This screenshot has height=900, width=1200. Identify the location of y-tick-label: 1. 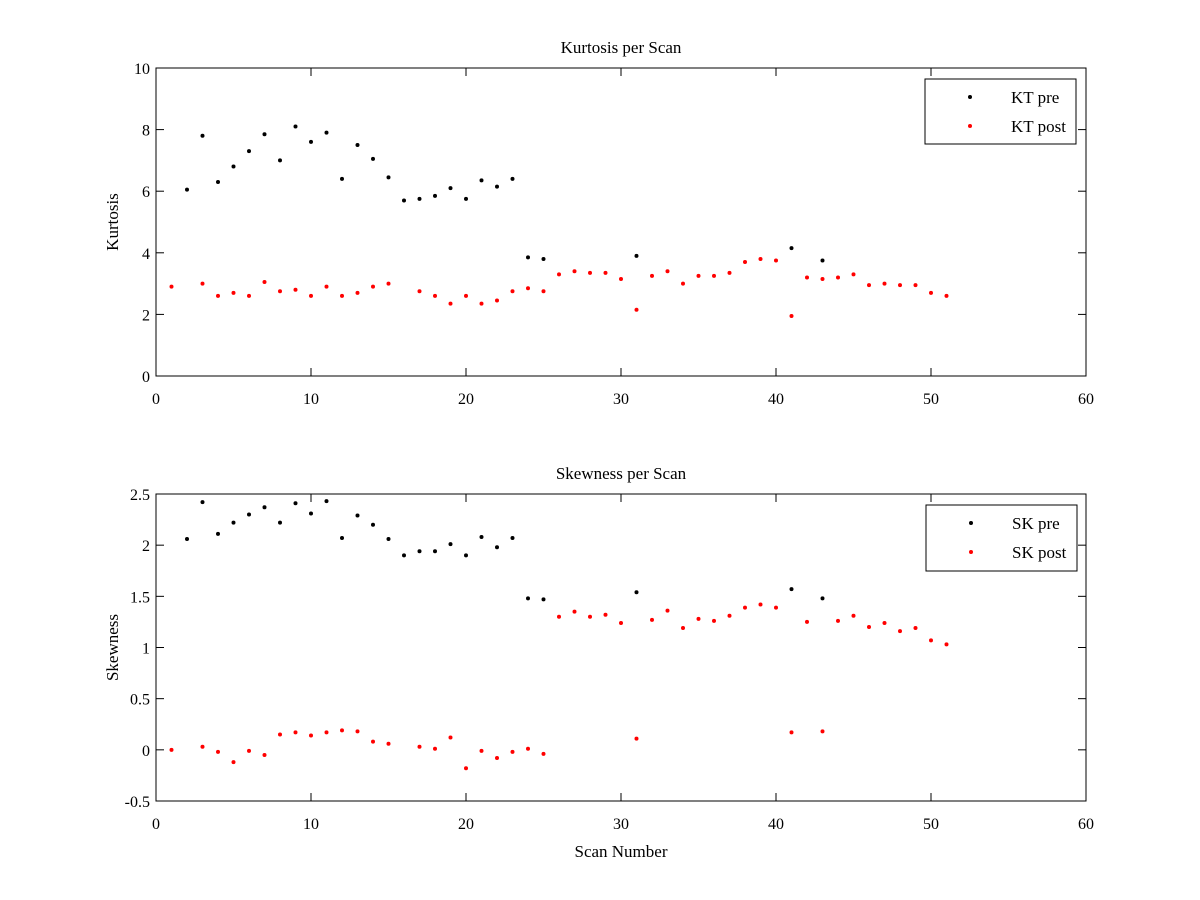
(146, 649).